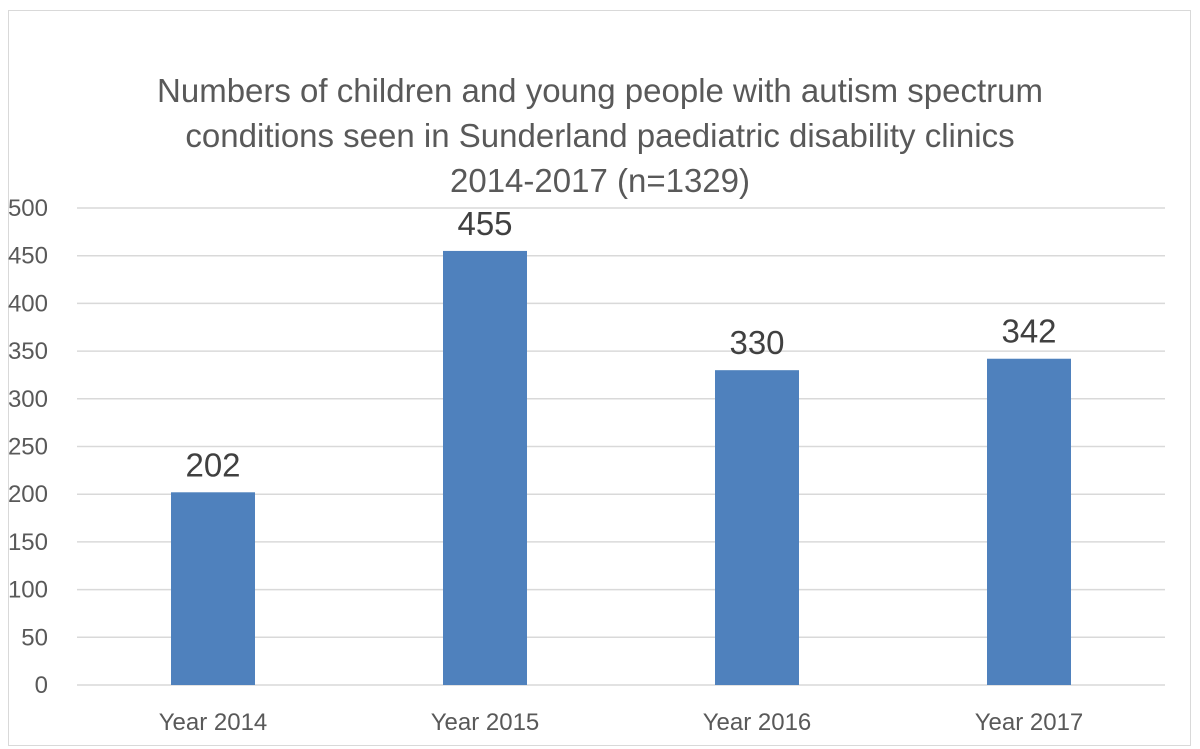 The width and height of the screenshot is (1200, 749). Describe the element at coordinates (1028, 331) in the screenshot. I see `data-label: 342` at that location.